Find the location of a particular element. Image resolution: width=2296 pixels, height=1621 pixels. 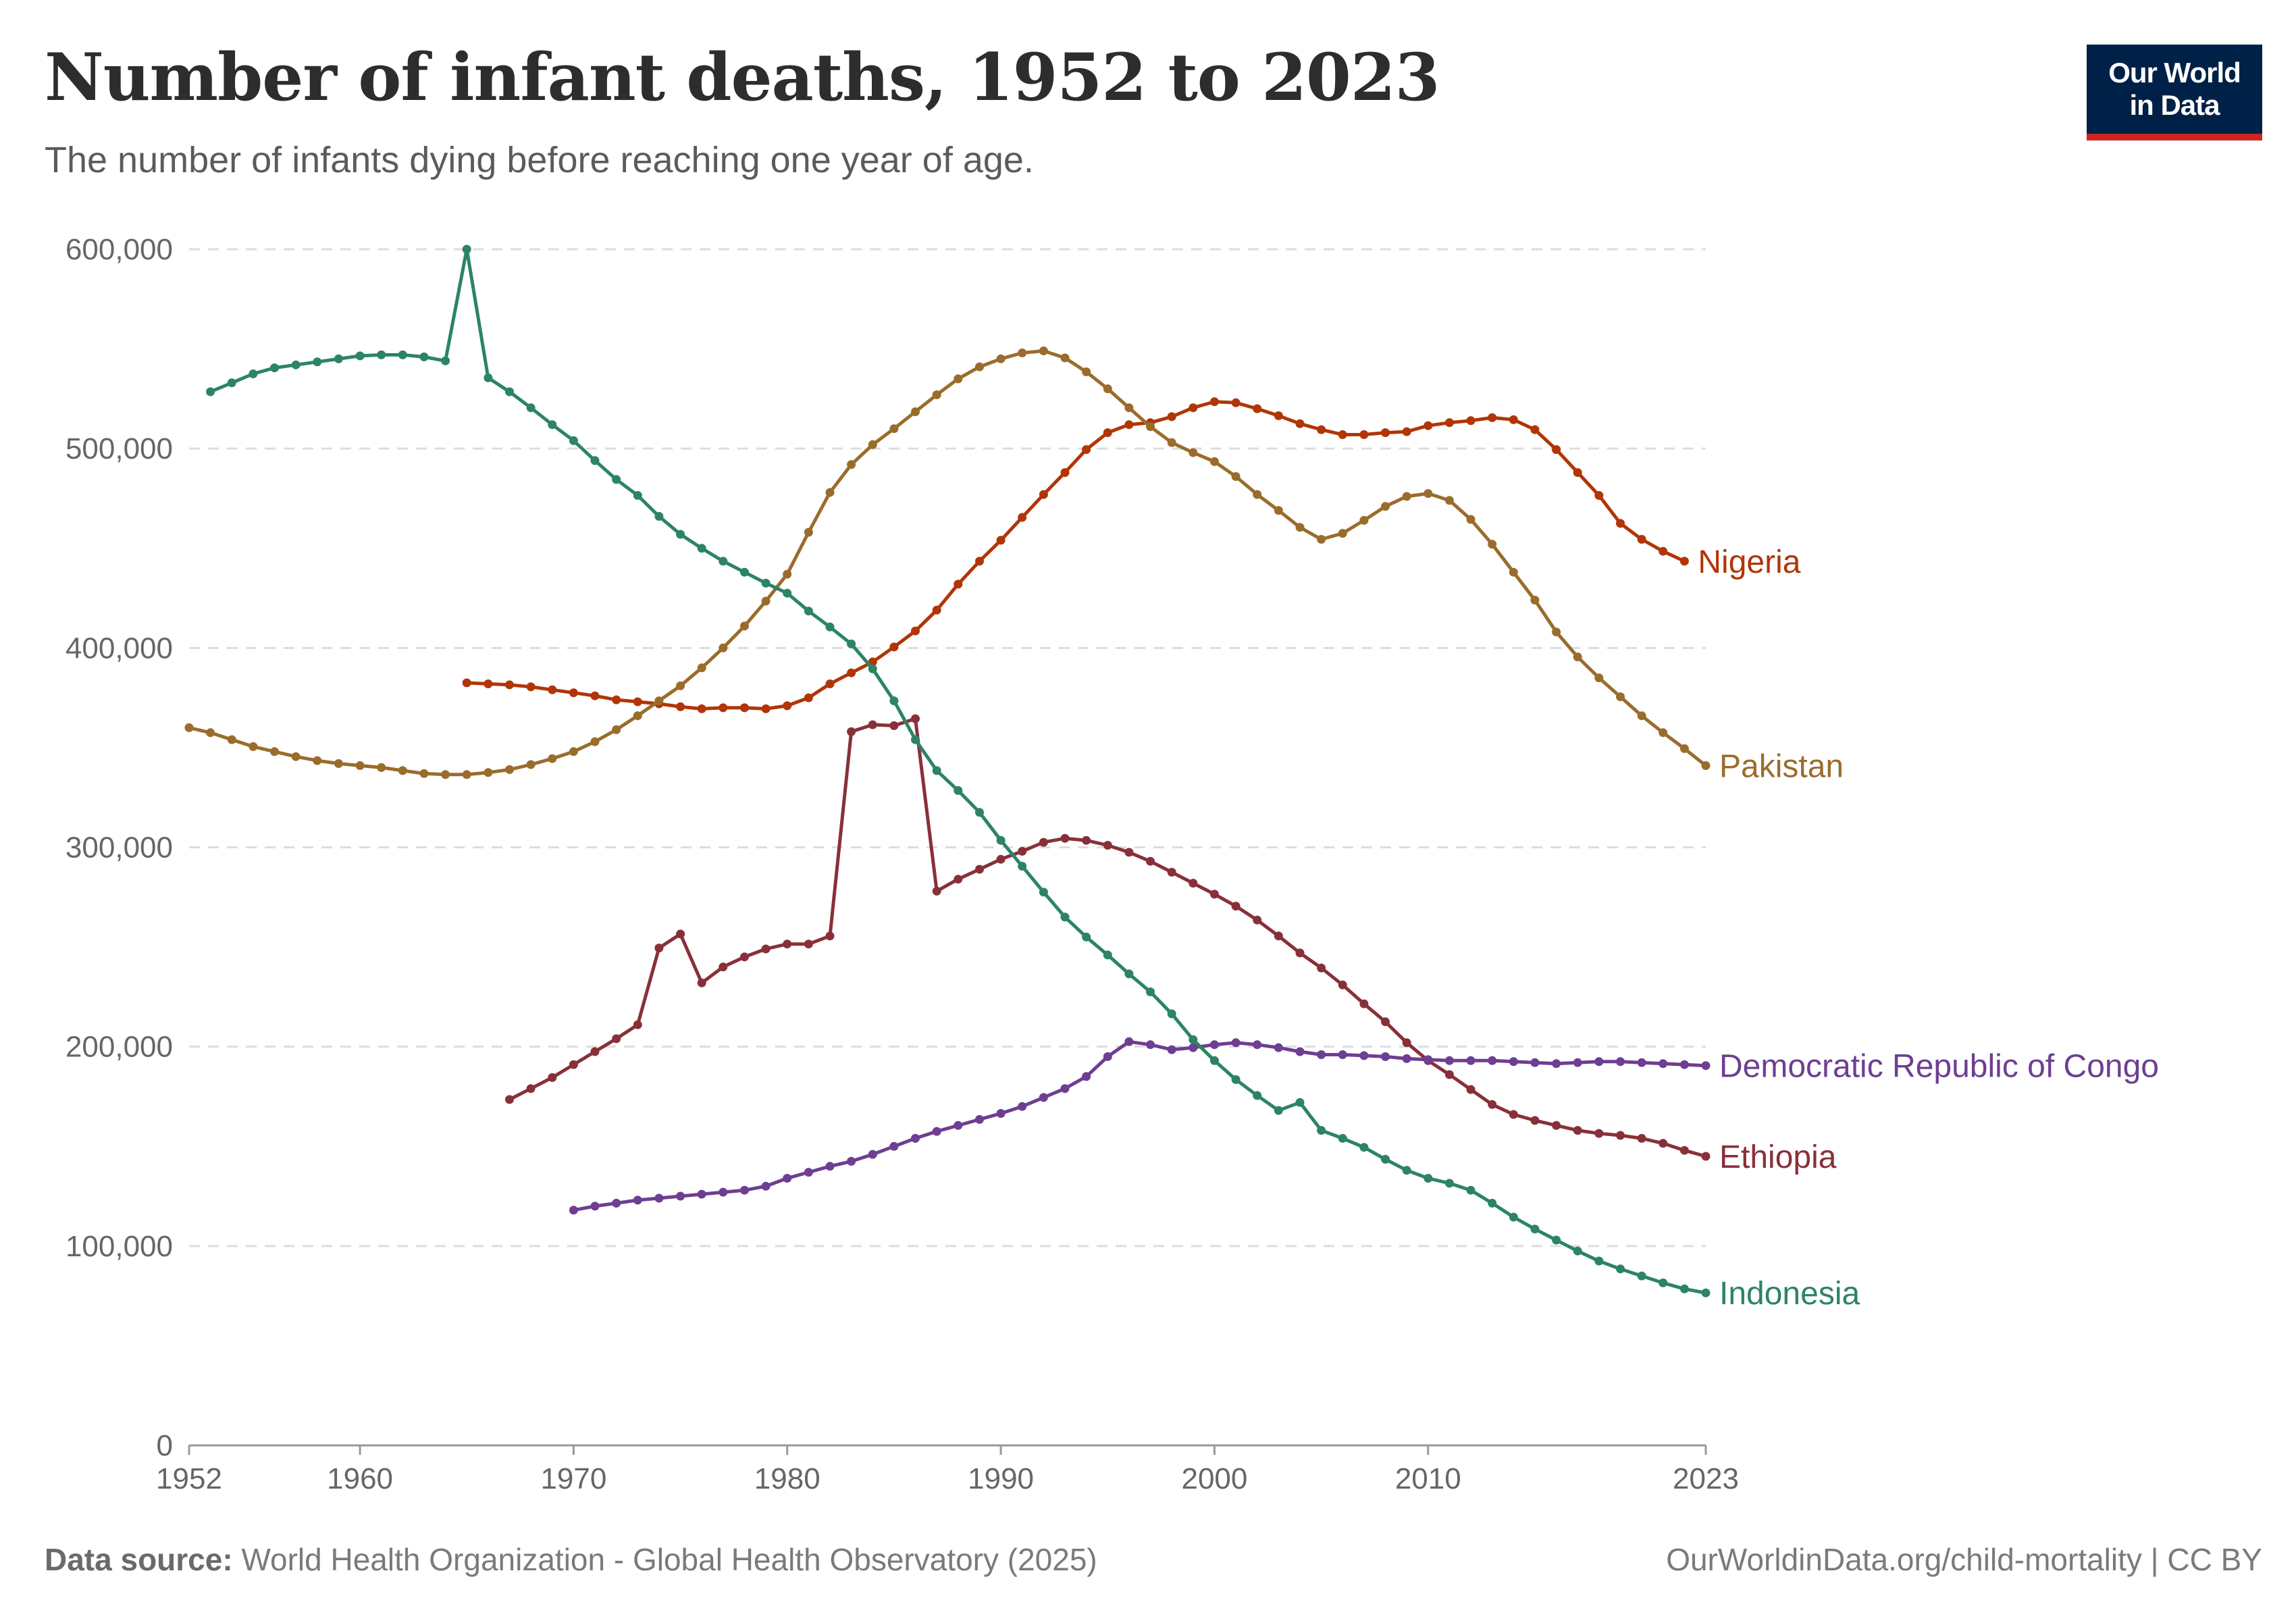

series-line-democratic-republic-of-congo is located at coordinates (1139, 1125).